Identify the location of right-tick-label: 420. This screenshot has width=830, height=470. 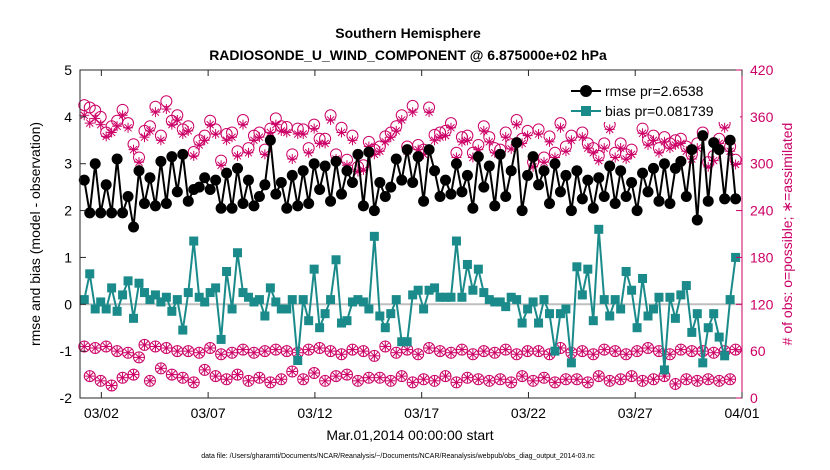
(762, 70).